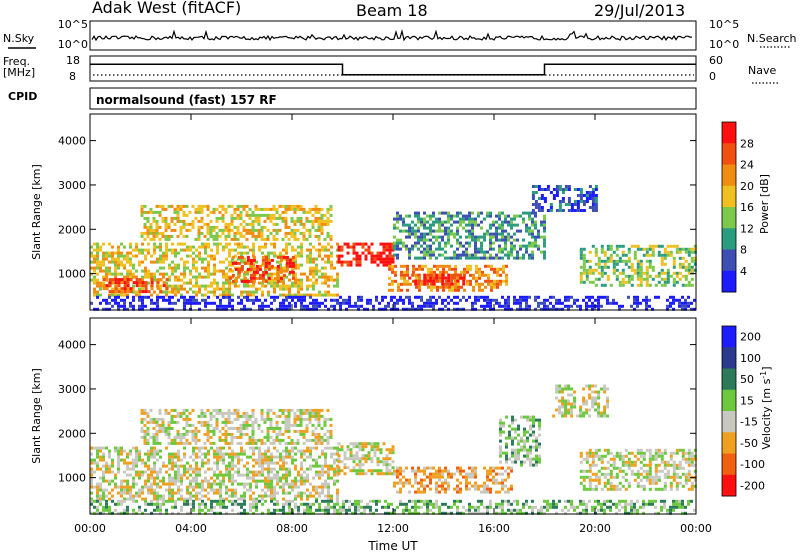  I want to click on noise-strip-frame, so click(393, 35).